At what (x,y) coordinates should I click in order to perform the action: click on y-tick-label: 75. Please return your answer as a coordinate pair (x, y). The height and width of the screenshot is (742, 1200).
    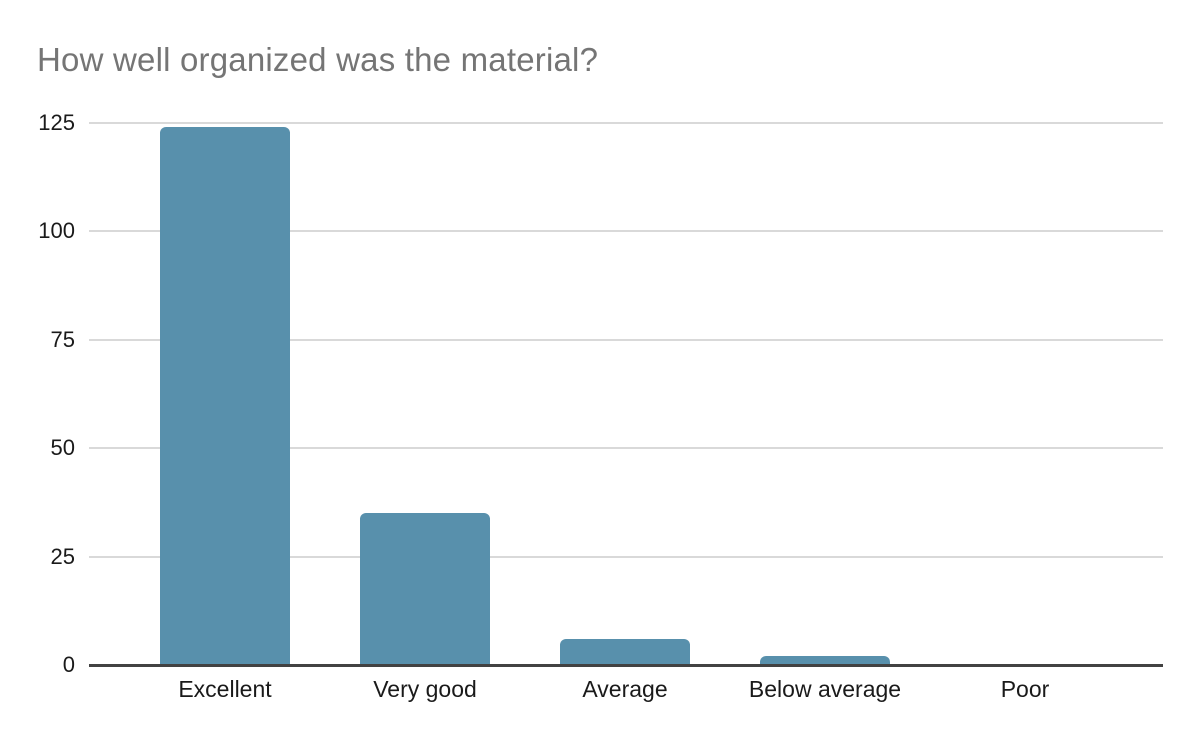
    Looking at the image, I should click on (62, 339).